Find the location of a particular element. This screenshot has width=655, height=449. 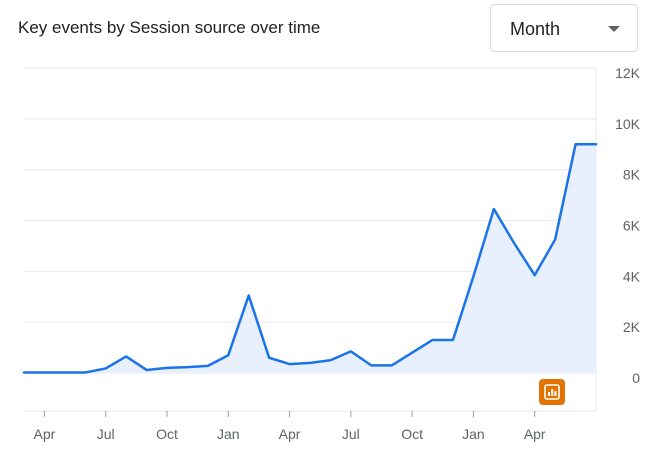

y-axis: 0 2K 4K 6K 8K 10K 12K is located at coordinates (628, 225).